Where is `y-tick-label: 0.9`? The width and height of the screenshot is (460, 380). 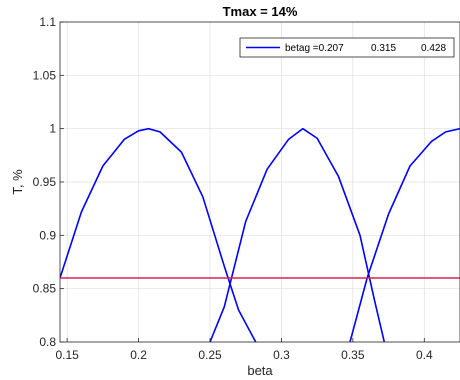 y-tick-label: 0.9 is located at coordinates (47, 235).